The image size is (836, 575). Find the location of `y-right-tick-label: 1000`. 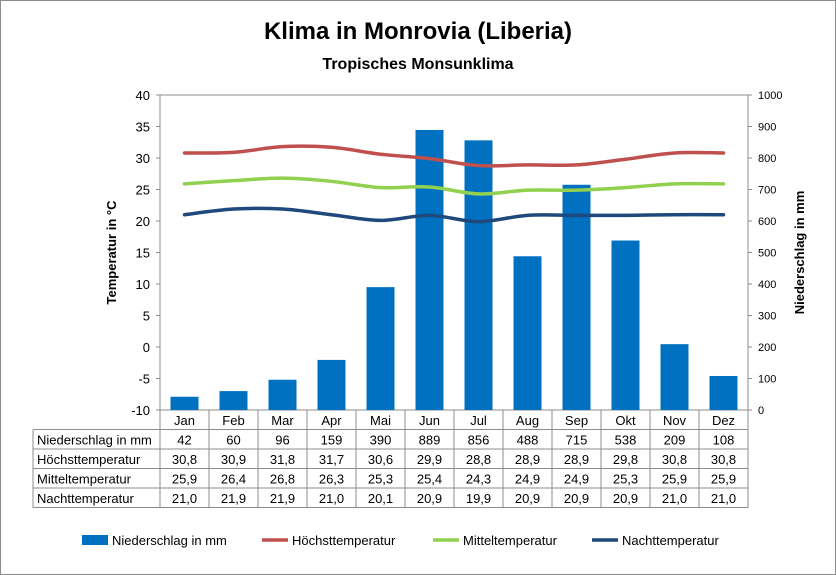

y-right-tick-label: 1000 is located at coordinates (770, 96).